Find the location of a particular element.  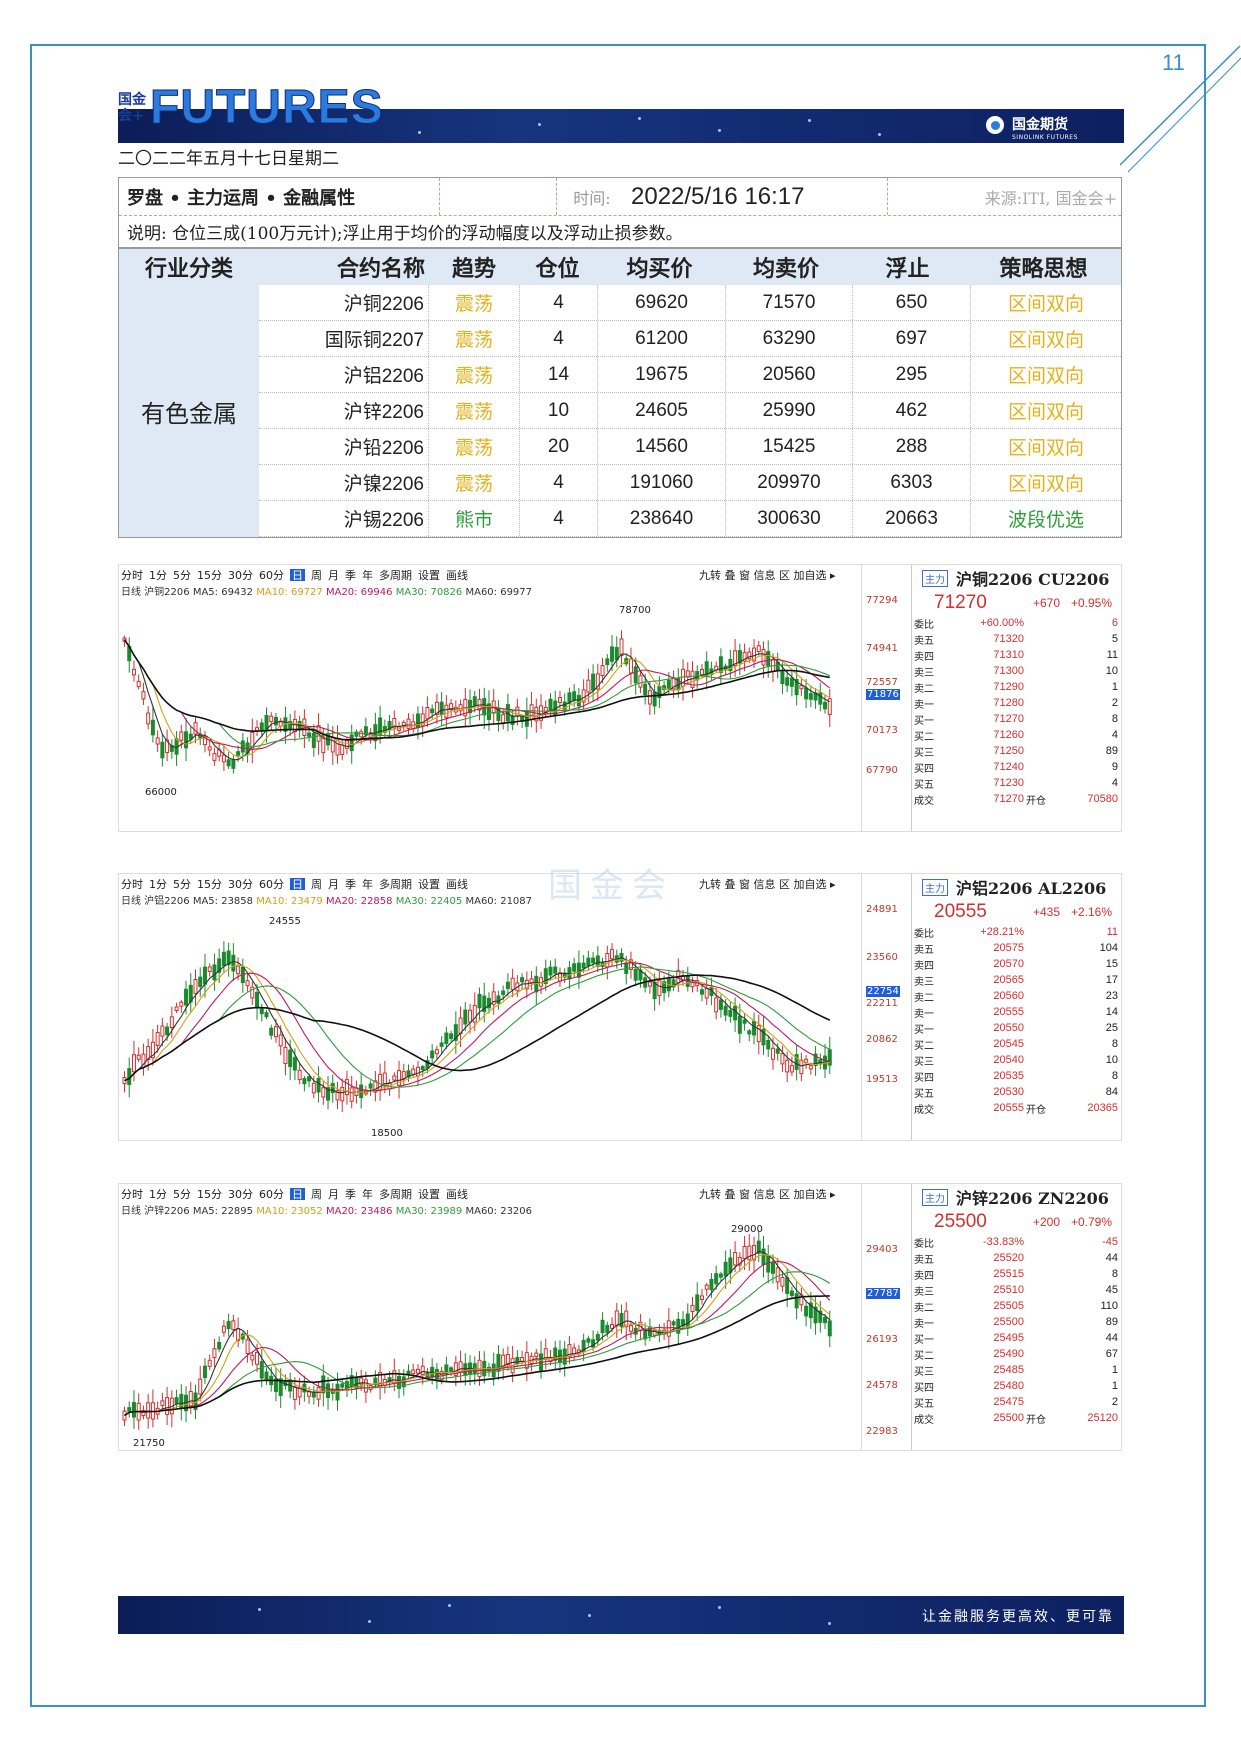

order-book-row: 买四 71240 9 is located at coordinates (1016, 768).